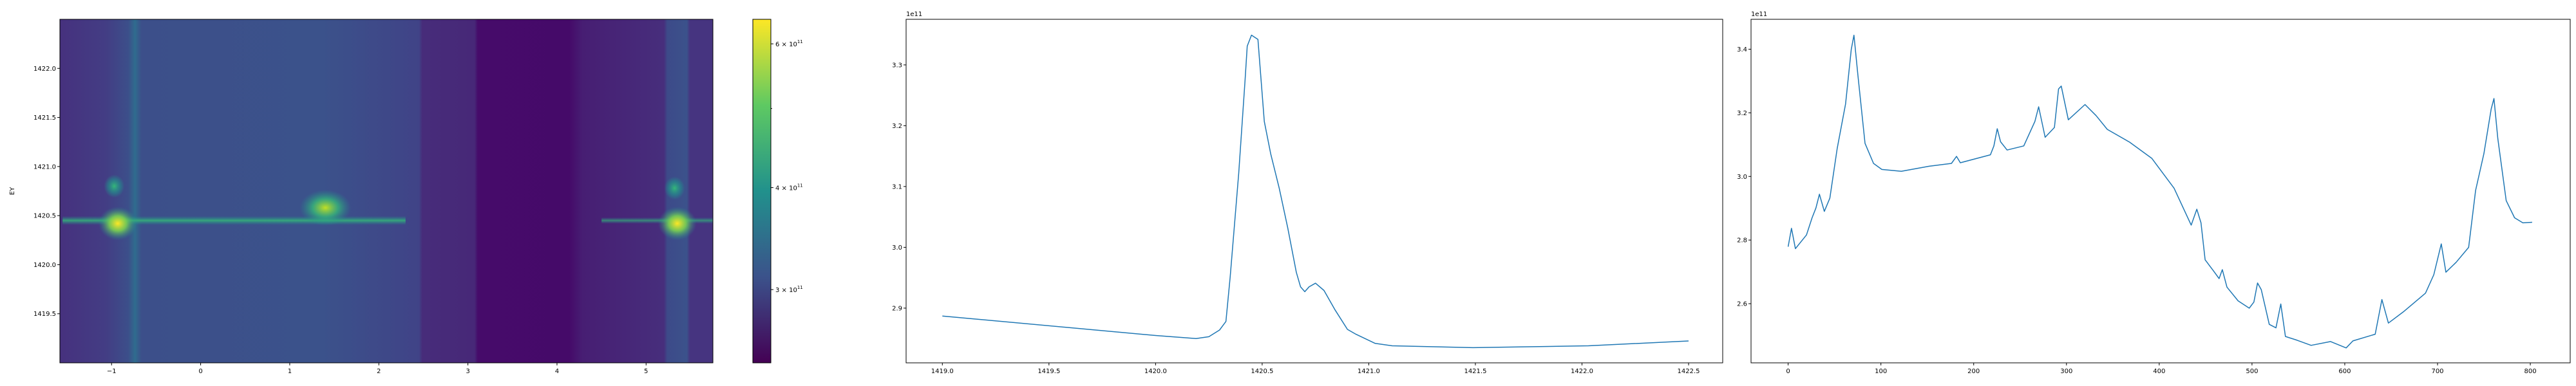 Image resolution: width=2576 pixels, height=386 pixels. What do you see at coordinates (1689, 371) in the screenshot?
I see `energy-profile-x-tick-label: 1422.5` at bounding box center [1689, 371].